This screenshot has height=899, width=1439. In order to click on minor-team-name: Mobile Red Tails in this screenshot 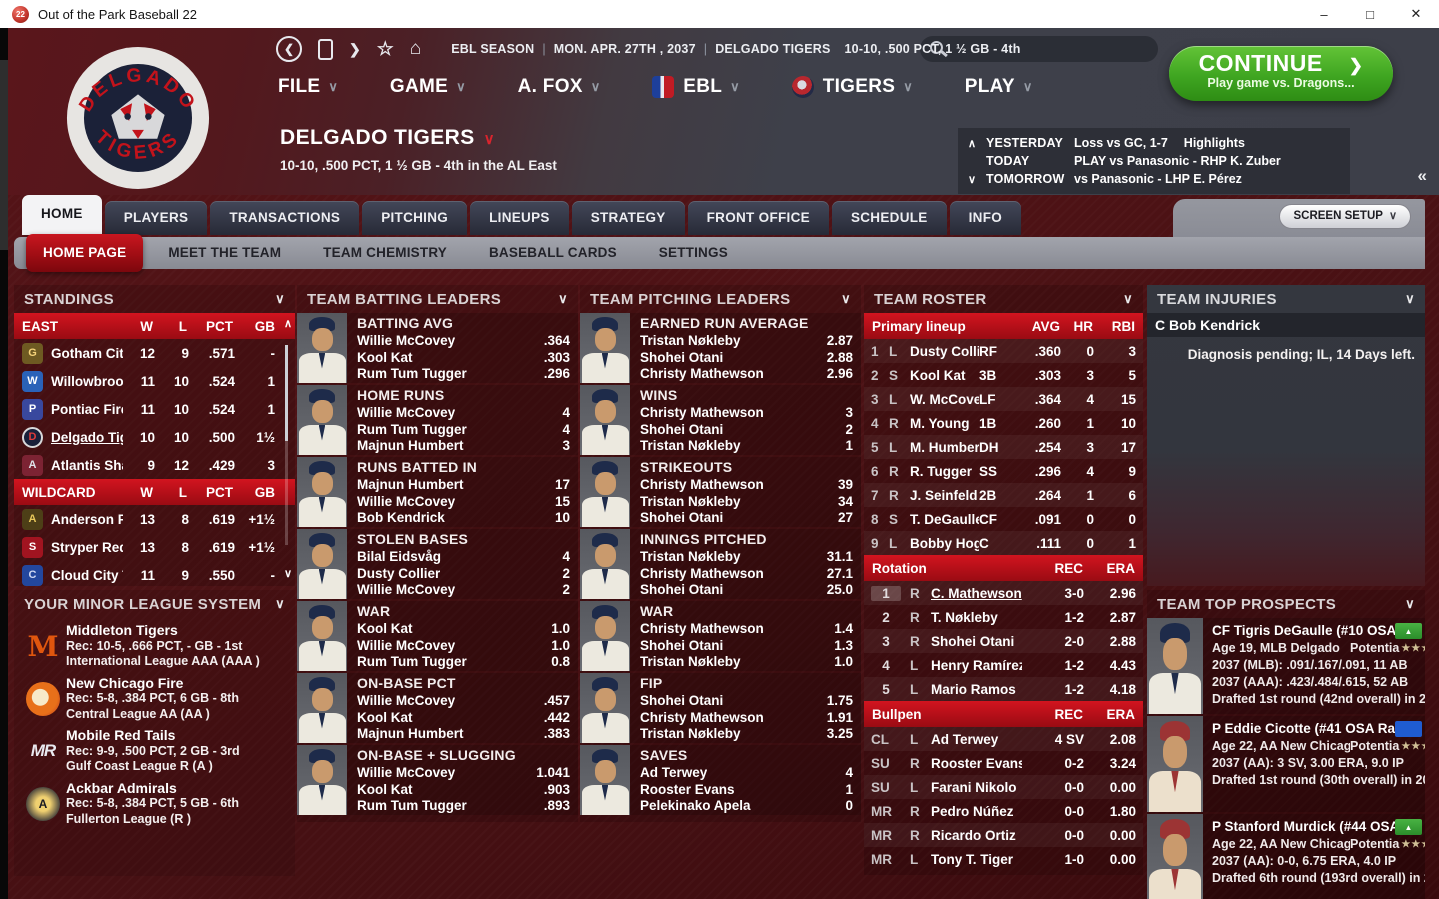, I will do `click(121, 735)`.